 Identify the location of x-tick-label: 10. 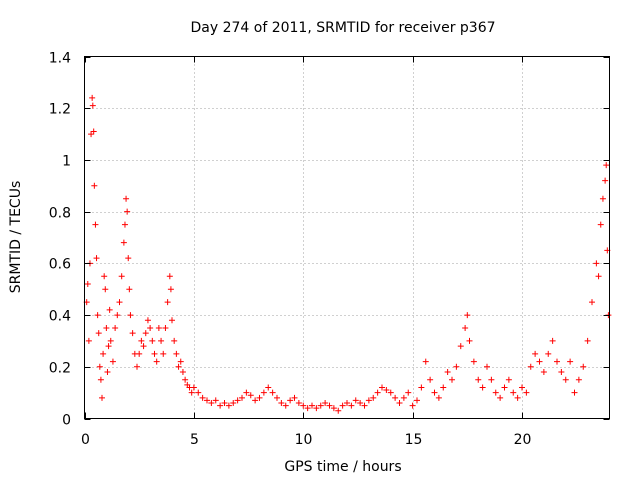
(304, 440).